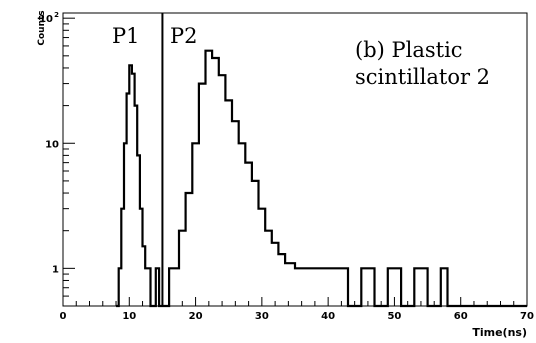 The height and width of the screenshot is (343, 536). I want to click on y-axis-label: Counts, so click(42, 27).